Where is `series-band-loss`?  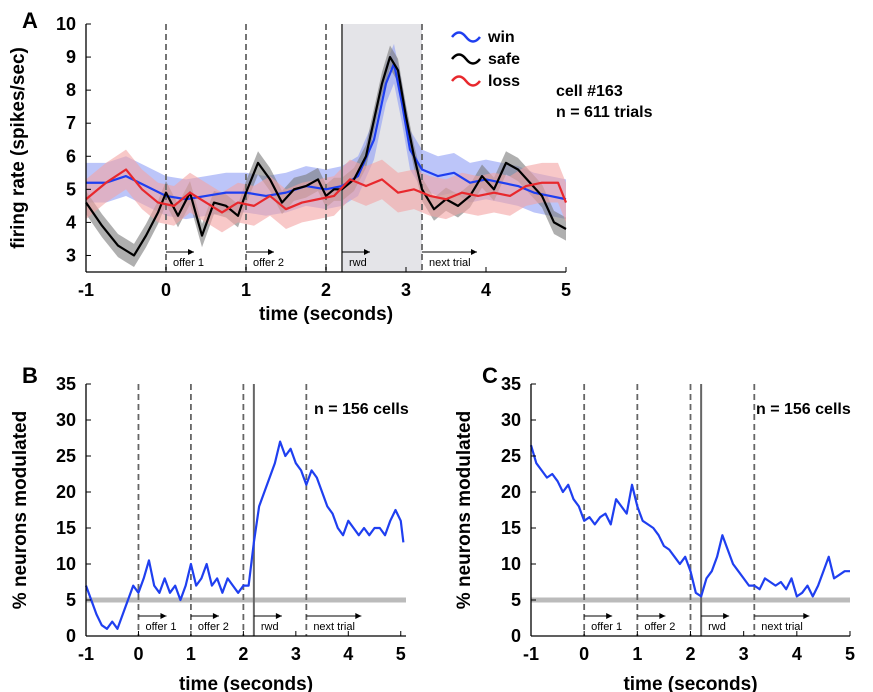
series-band-loss is located at coordinates (326, 191).